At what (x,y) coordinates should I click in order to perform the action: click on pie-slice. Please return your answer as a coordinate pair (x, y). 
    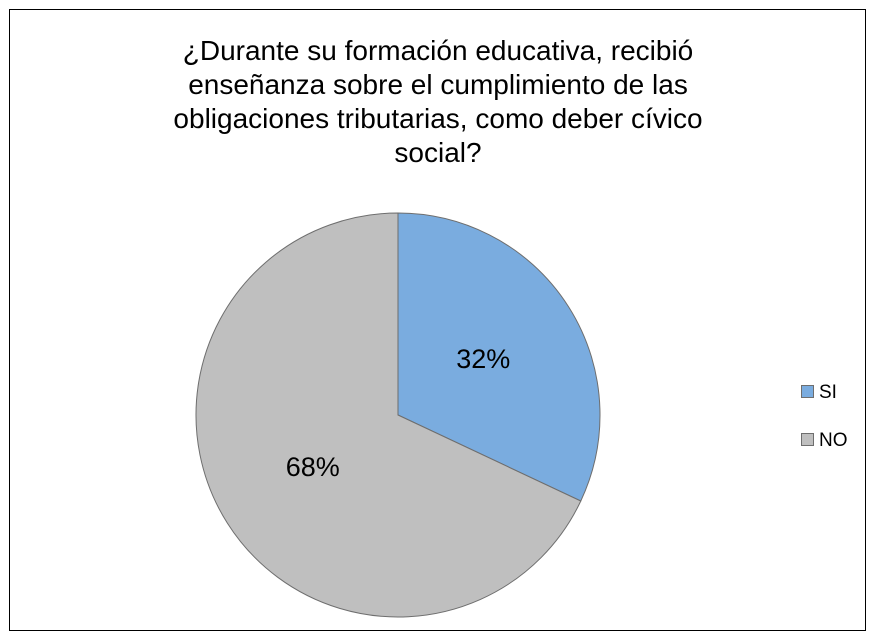
    Looking at the image, I should click on (499, 357).